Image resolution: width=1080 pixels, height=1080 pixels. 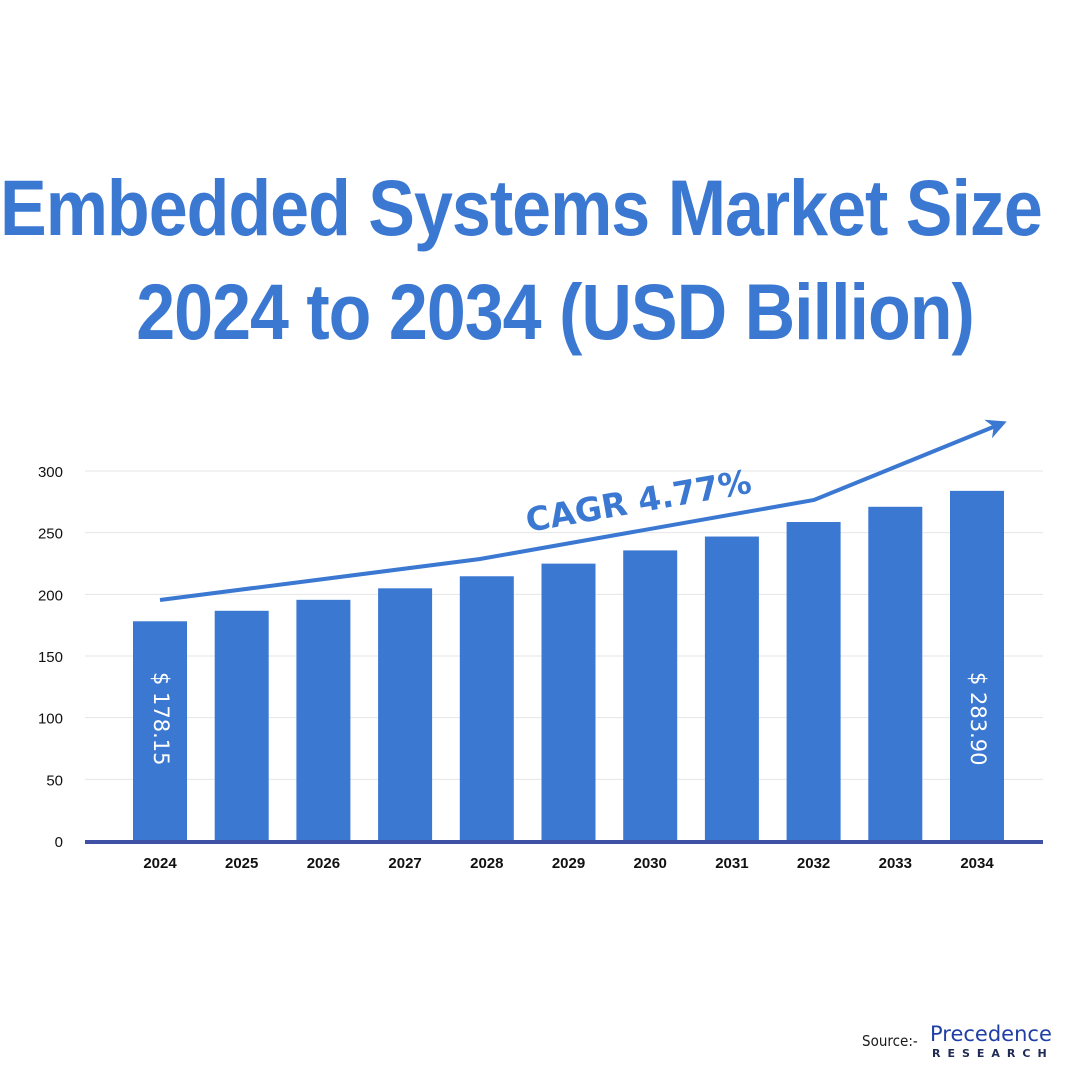 What do you see at coordinates (568, 702) in the screenshot?
I see `bar-2029` at bounding box center [568, 702].